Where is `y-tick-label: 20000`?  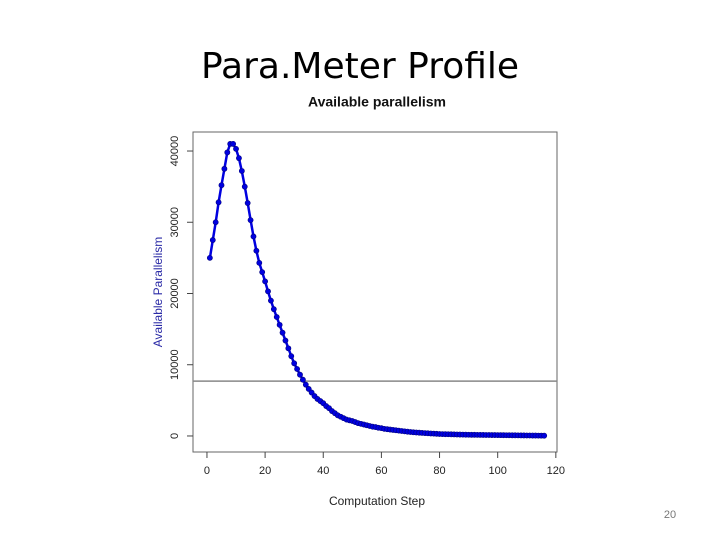
y-tick-label: 20000 is located at coordinates (175, 293).